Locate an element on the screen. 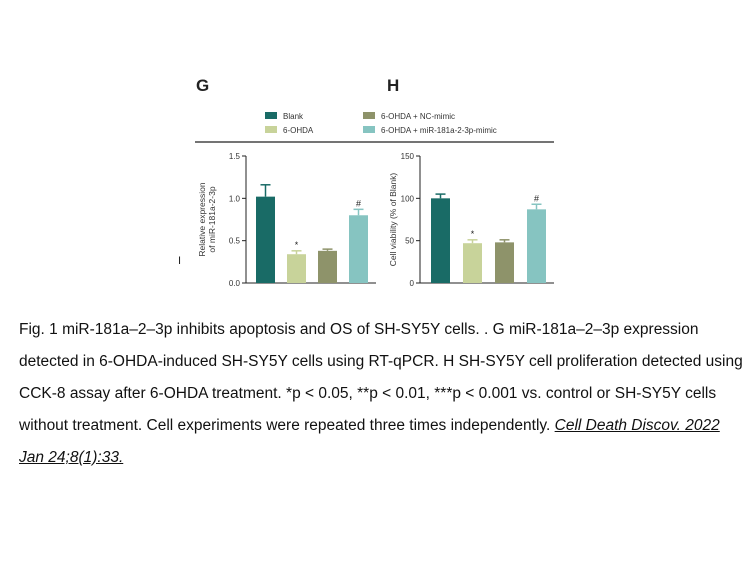 This screenshot has width=756, height=567. stray-mark: I is located at coordinates (179, 261).